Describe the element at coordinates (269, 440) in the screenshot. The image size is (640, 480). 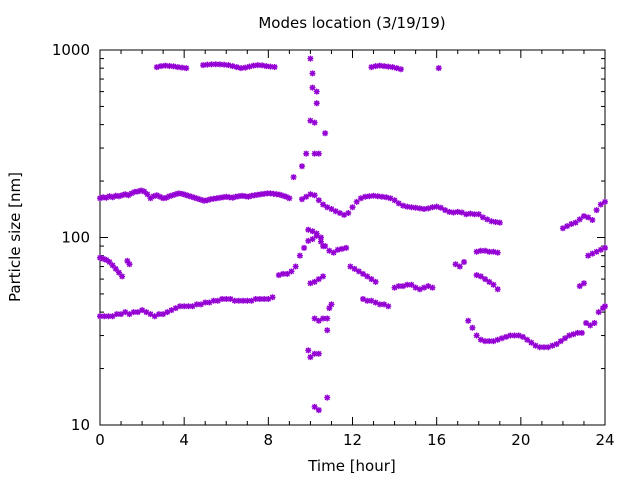
I see `x-tick-label: 8` at that location.